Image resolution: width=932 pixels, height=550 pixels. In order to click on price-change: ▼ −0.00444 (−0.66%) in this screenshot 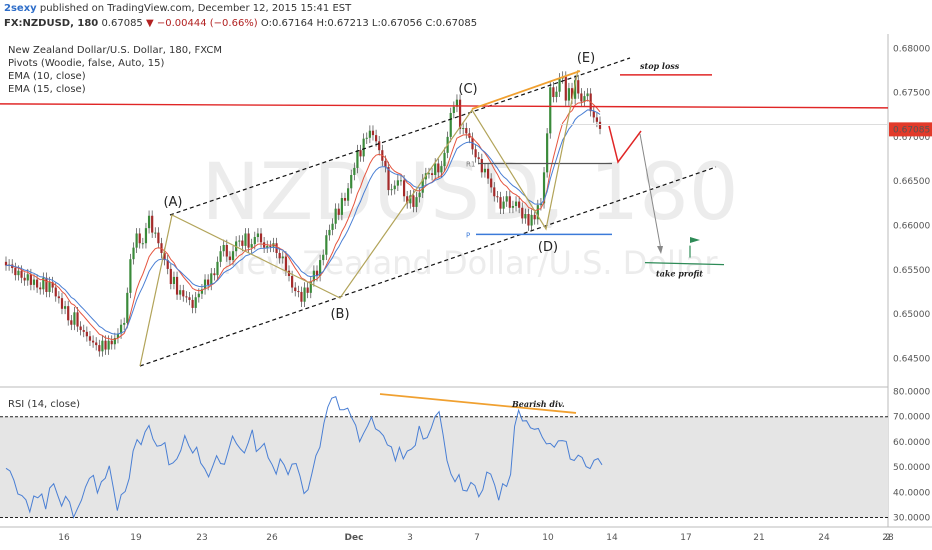, I will do `click(201, 23)`.